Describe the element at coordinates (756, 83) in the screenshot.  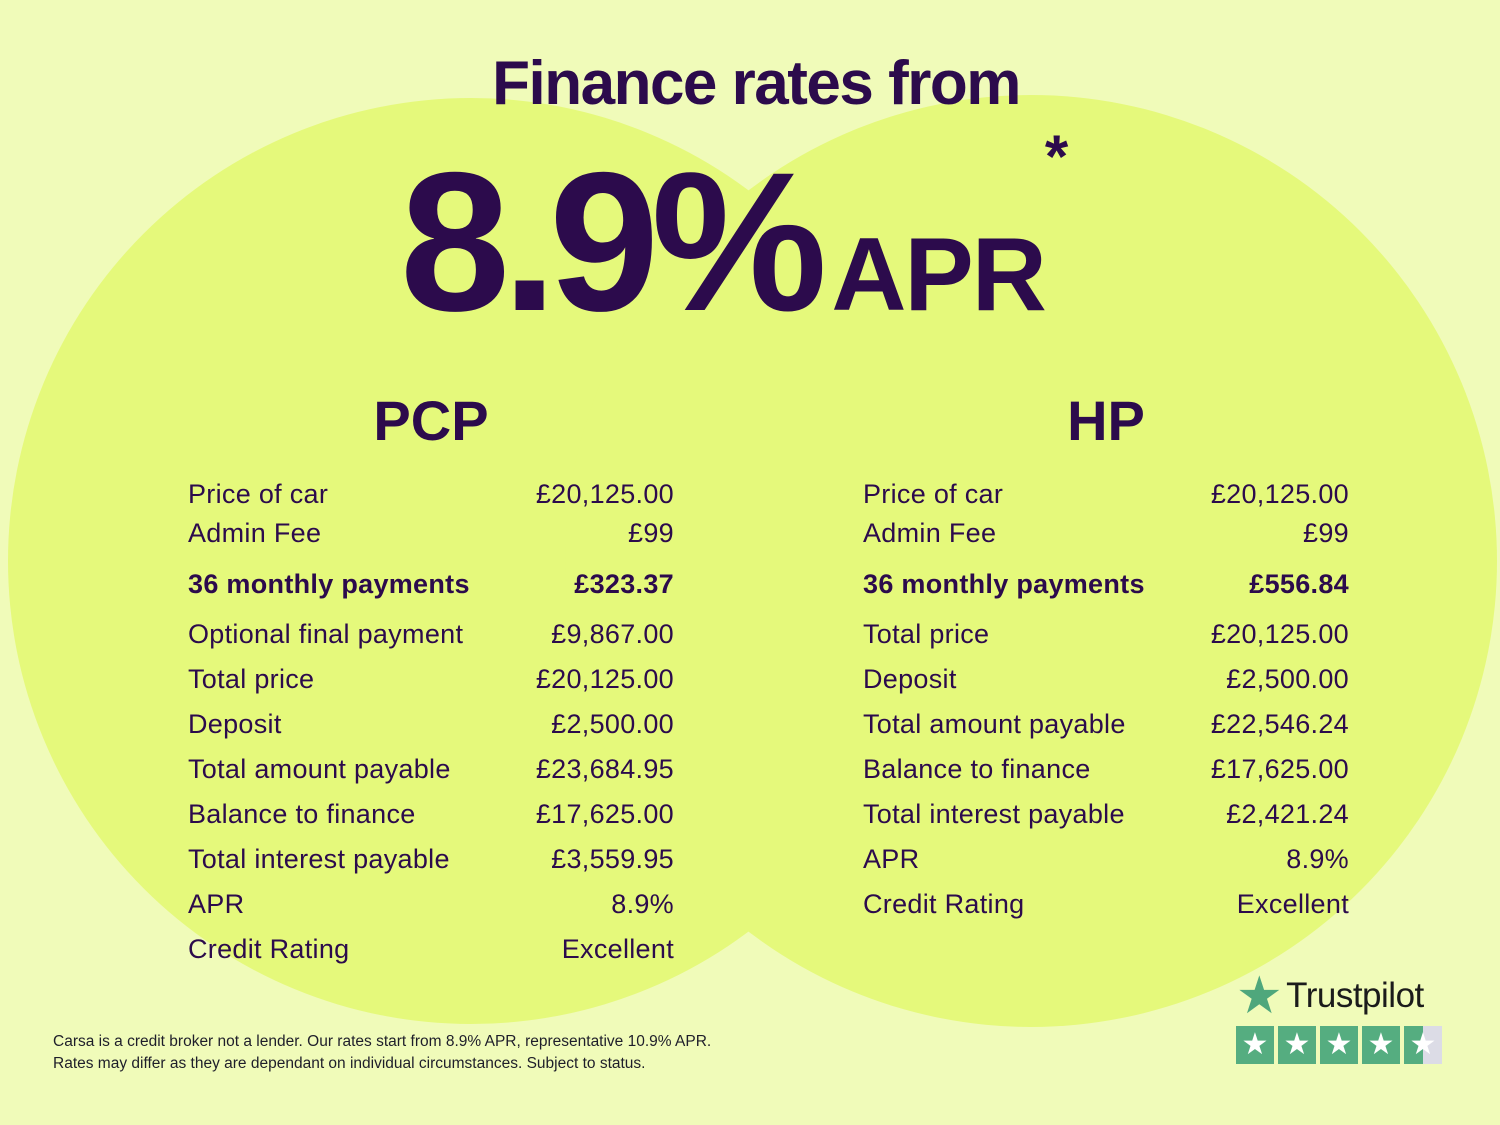
I see `headline: Finance rates from` at that location.